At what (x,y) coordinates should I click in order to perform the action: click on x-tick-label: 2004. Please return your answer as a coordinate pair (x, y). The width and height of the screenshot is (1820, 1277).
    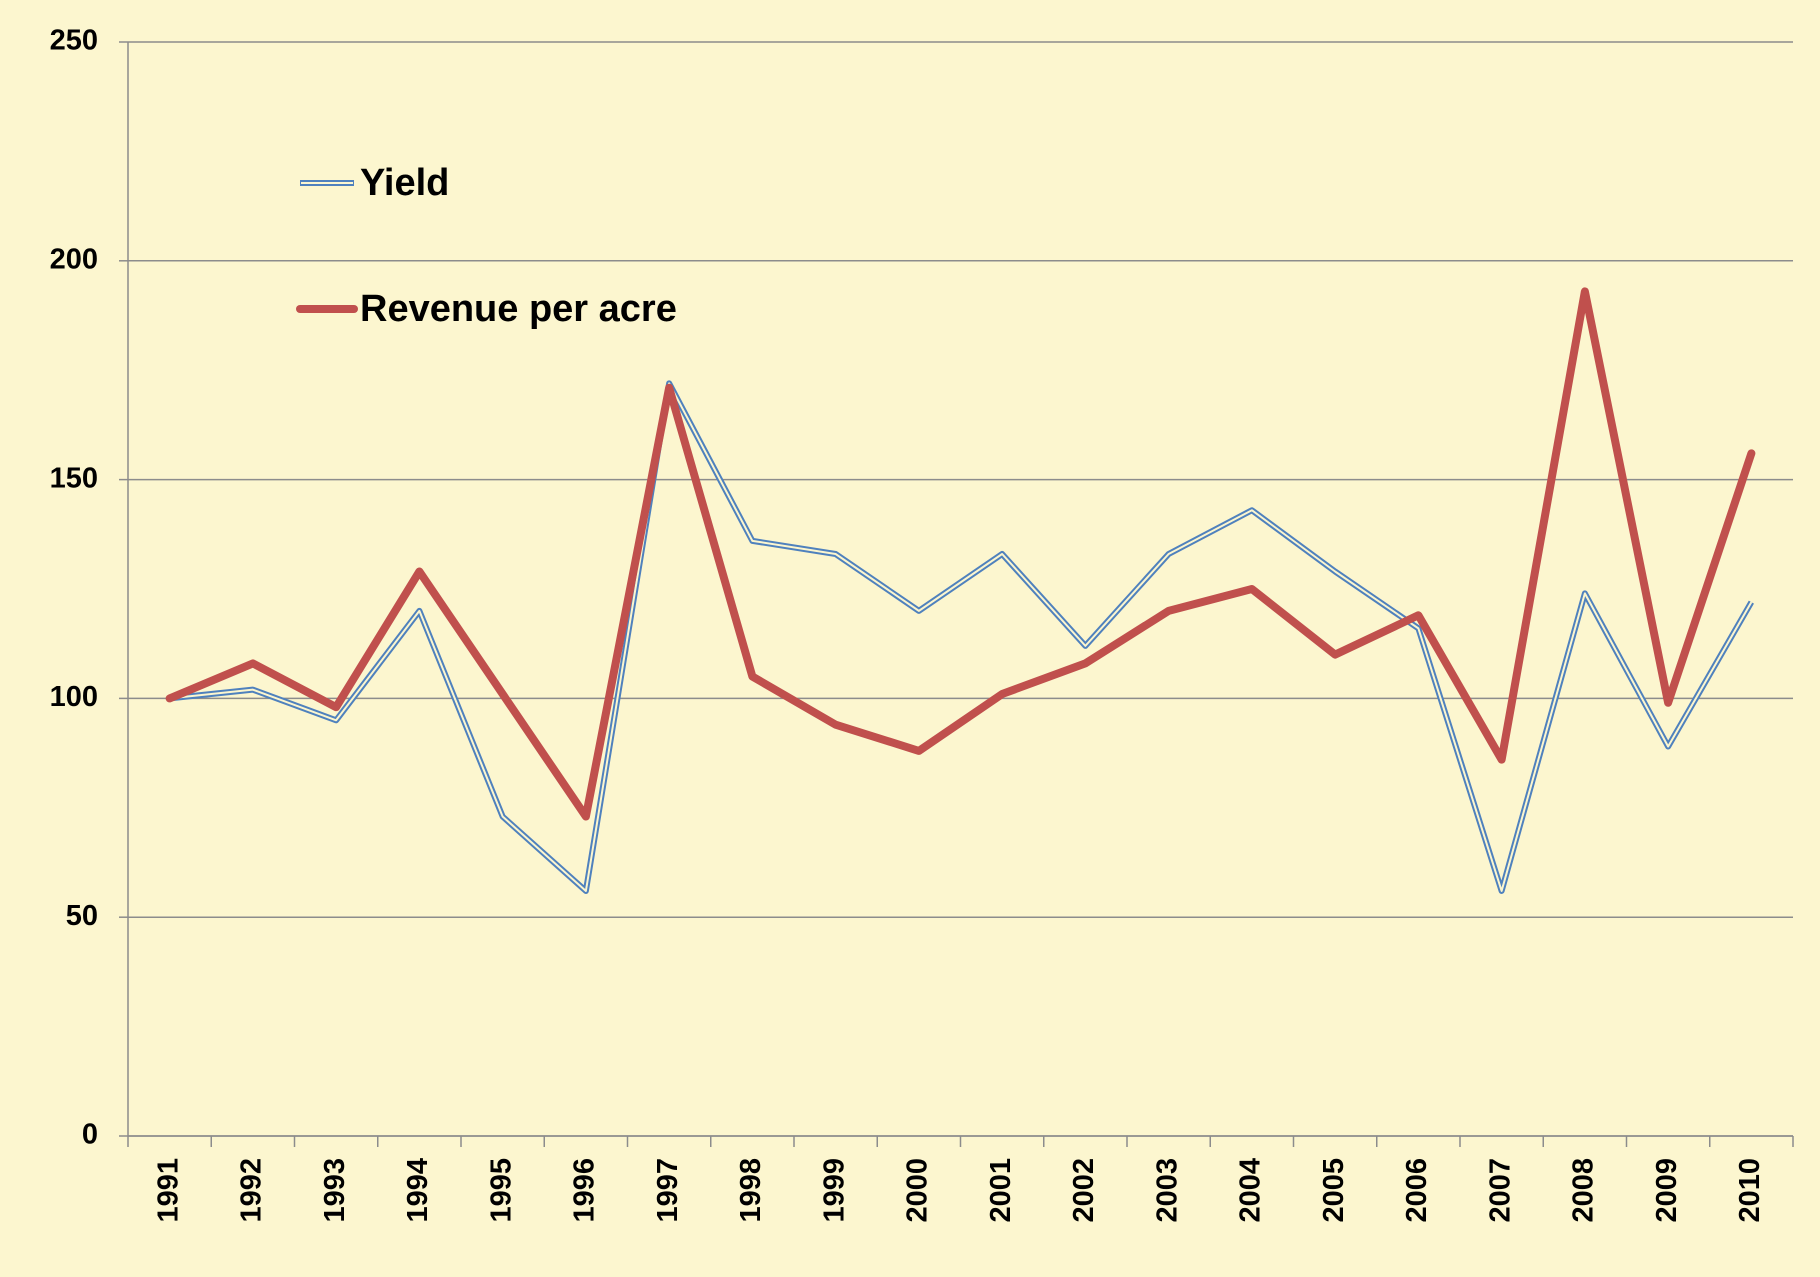
    Looking at the image, I should click on (1251, 1190).